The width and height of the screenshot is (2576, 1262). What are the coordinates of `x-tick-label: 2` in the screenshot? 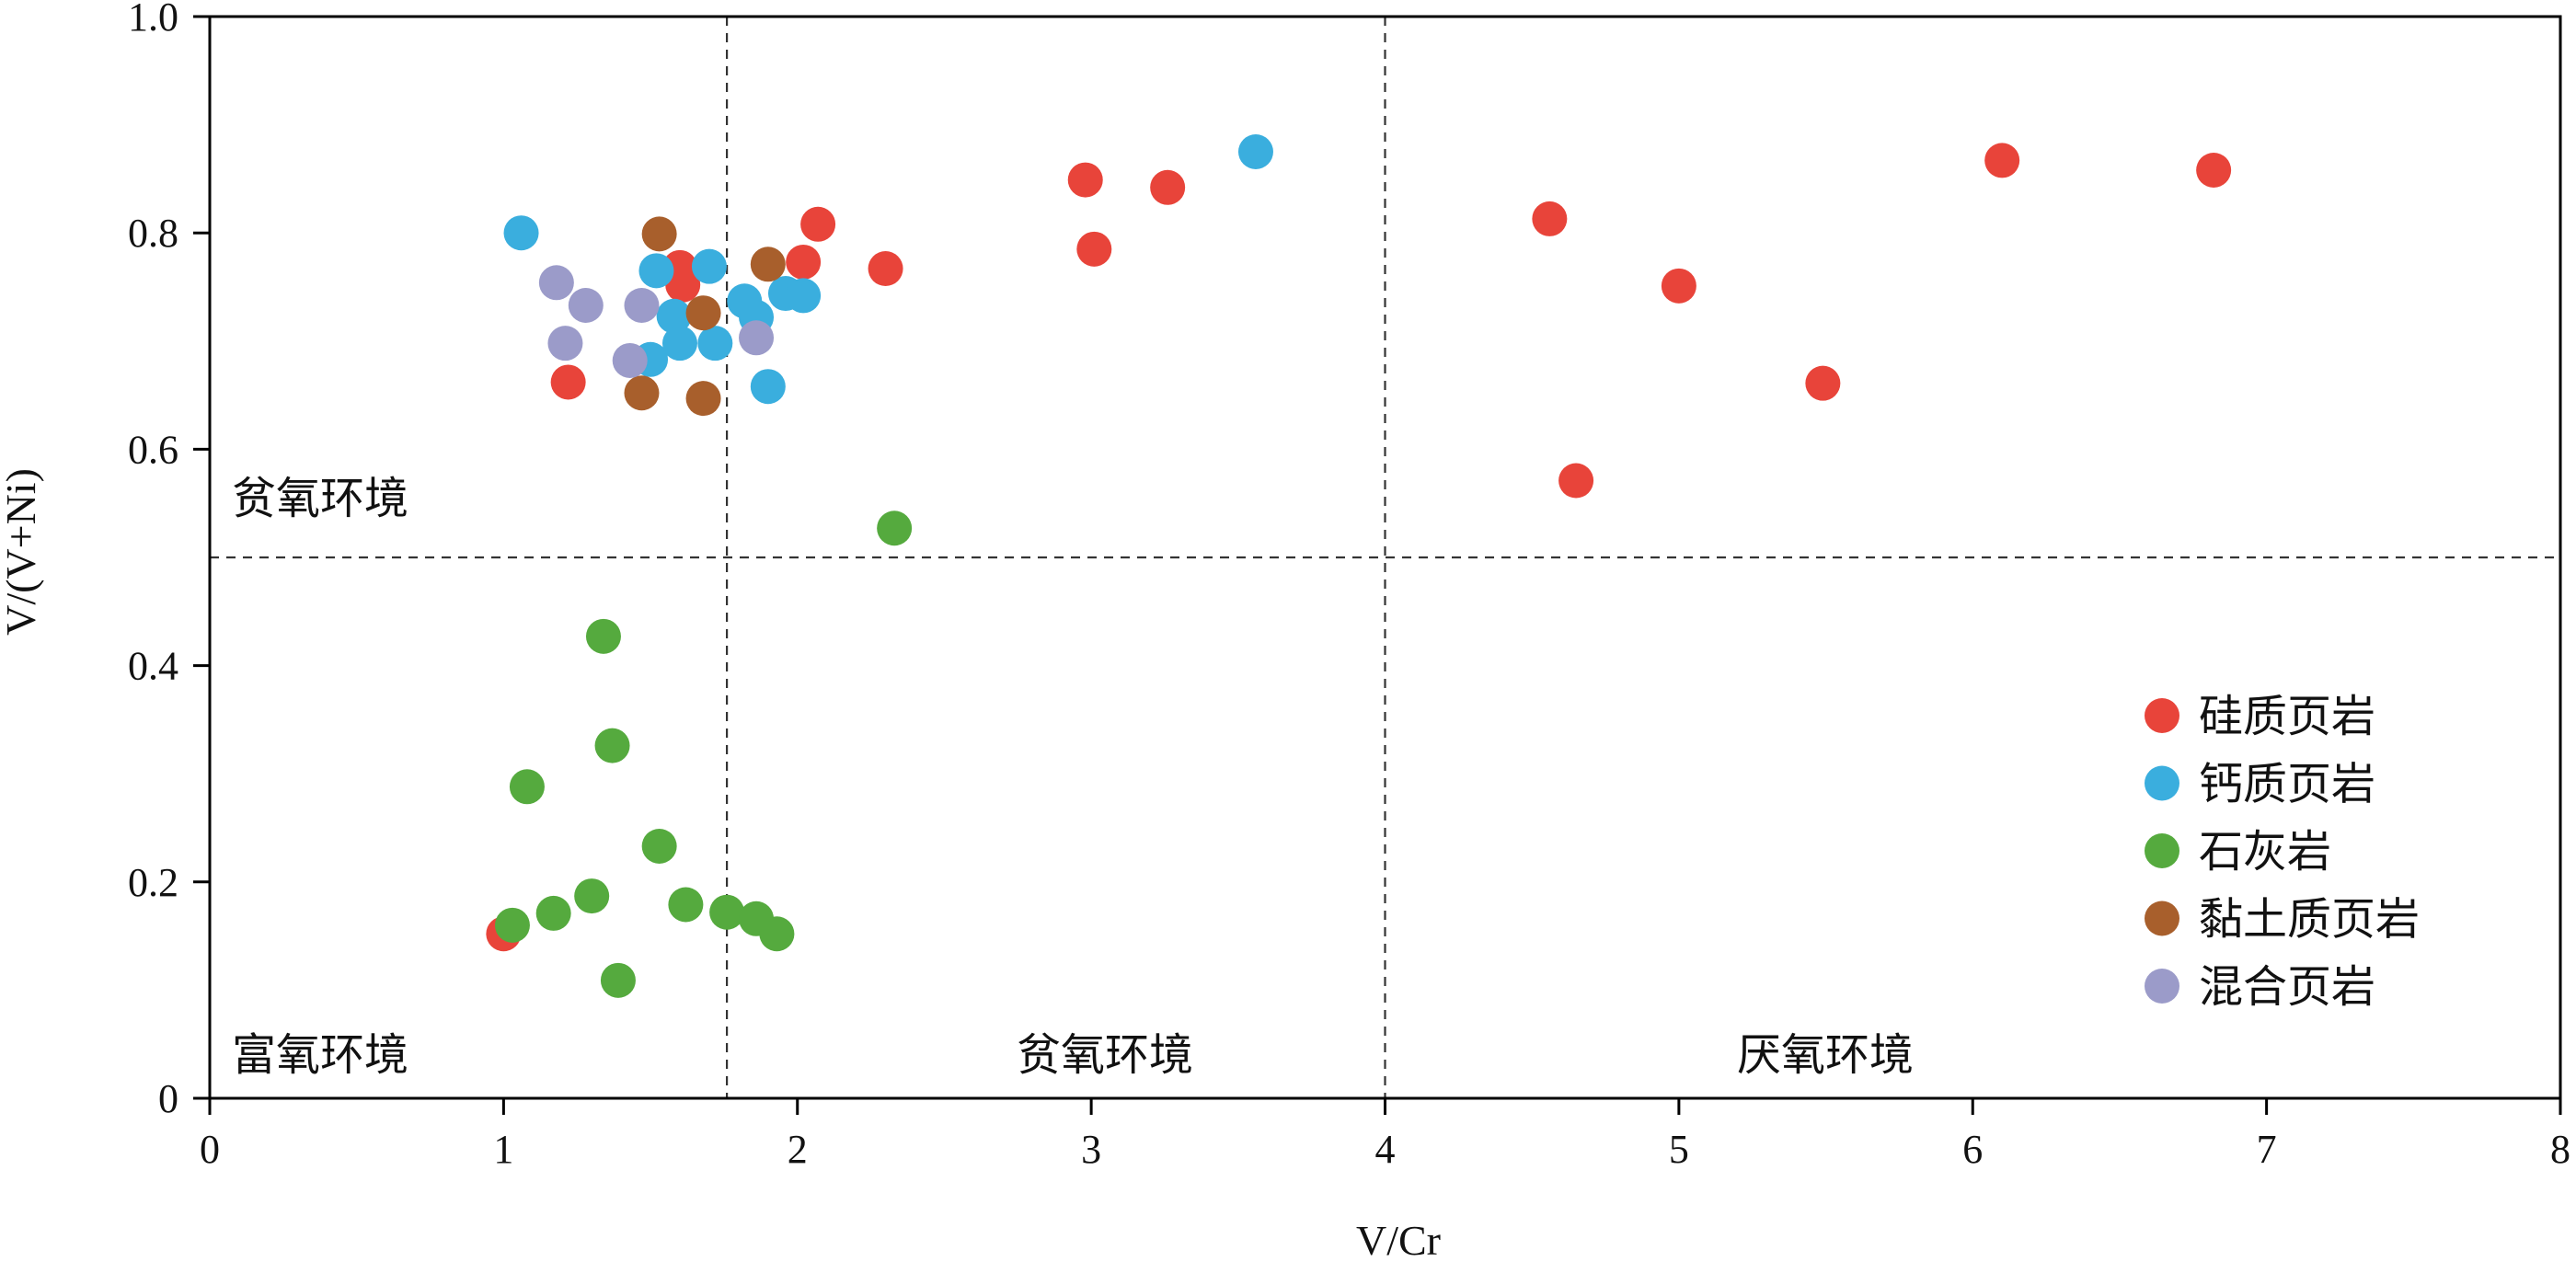 It's located at (798, 1149).